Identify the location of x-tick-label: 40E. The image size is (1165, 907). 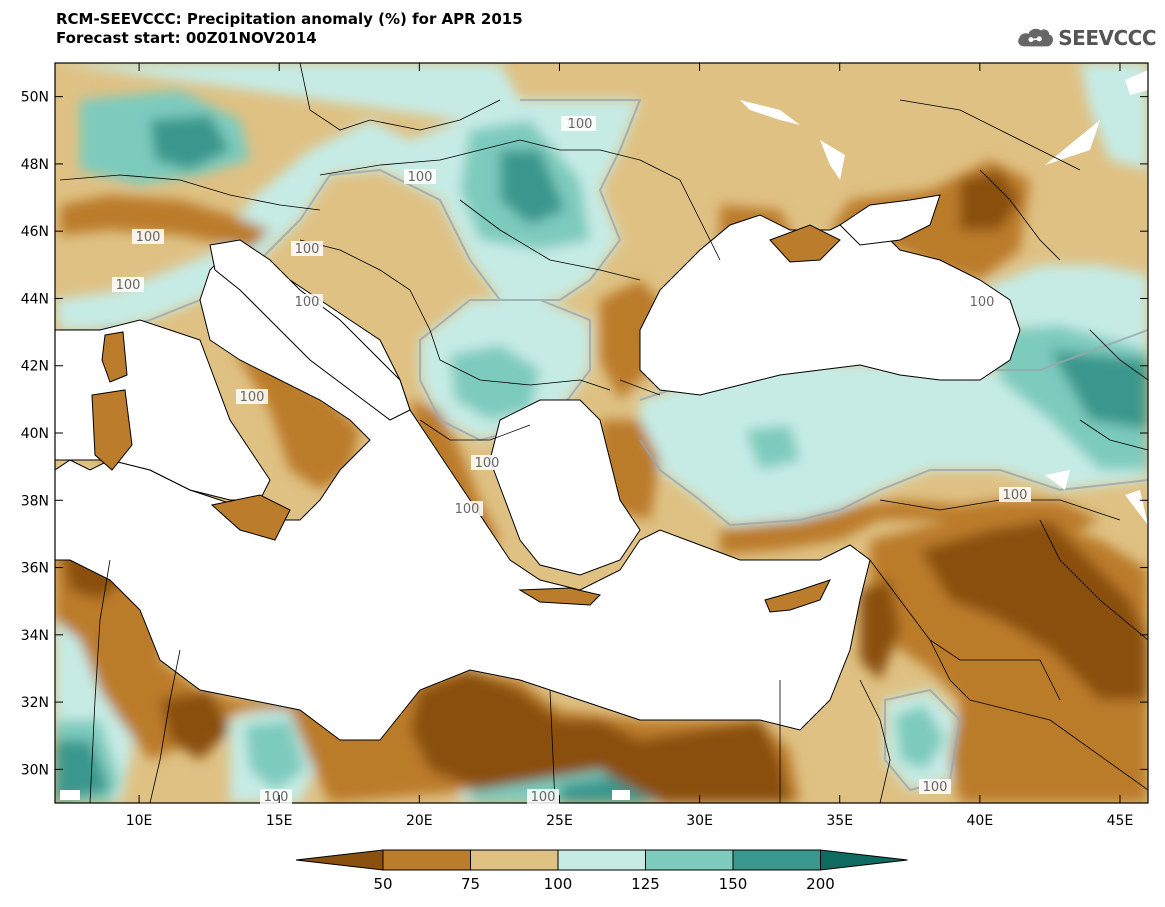
(980, 821).